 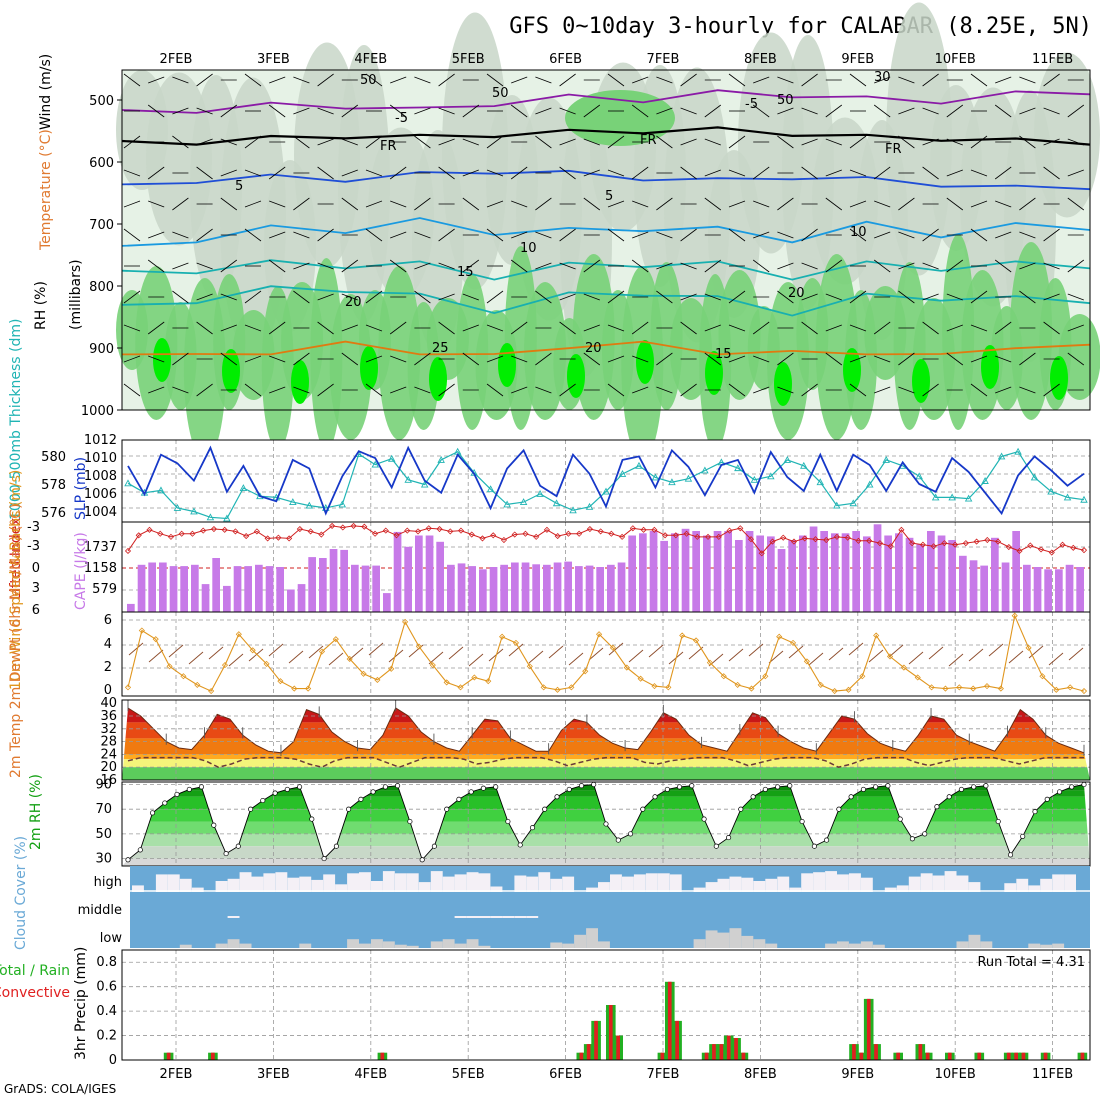 I want to click on cape-axis-label: CAPE (J/kg), so click(x=81, y=571).